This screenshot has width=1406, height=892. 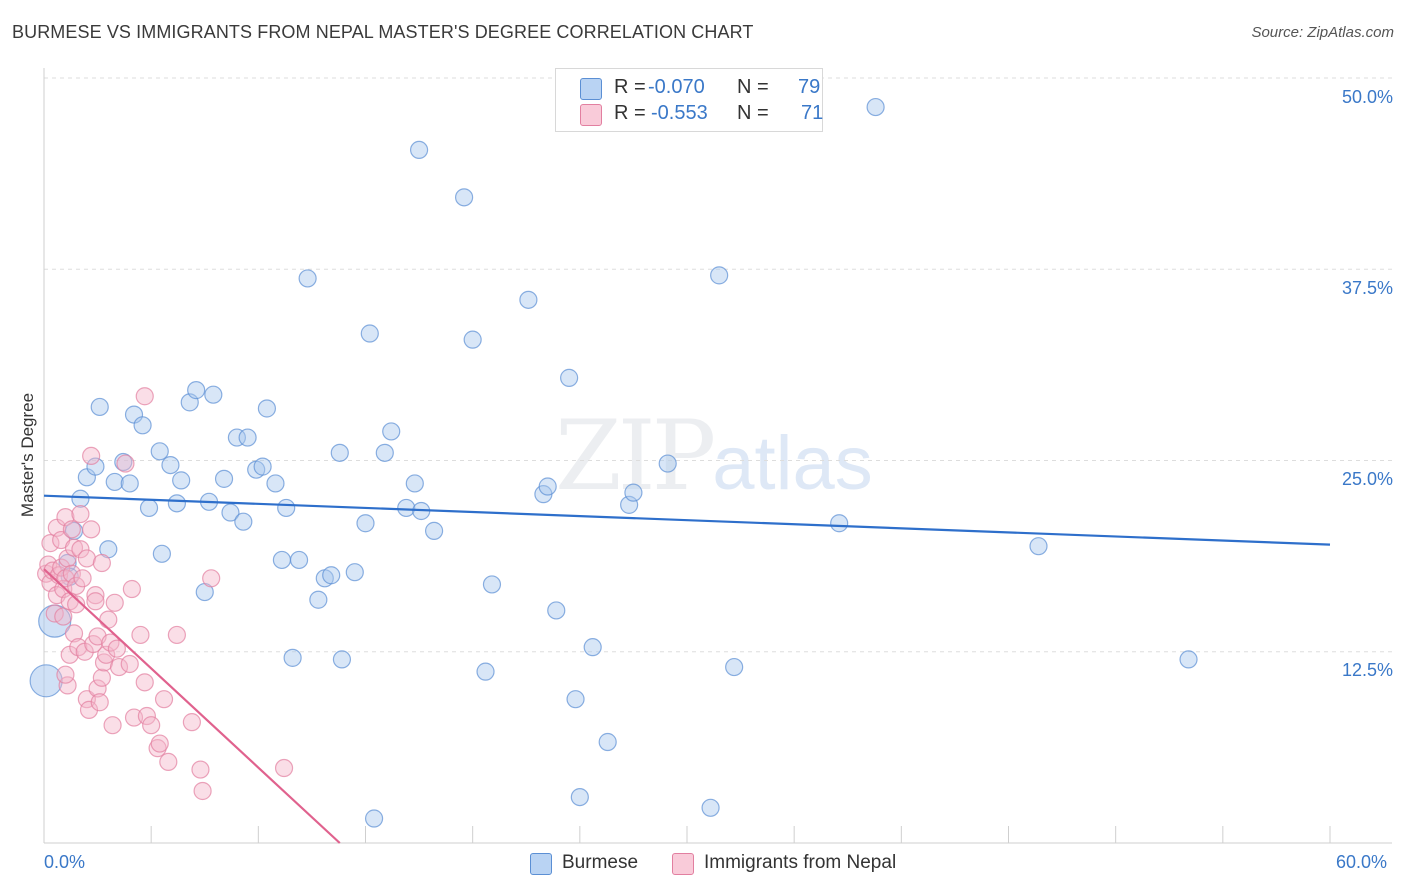 I want to click on watermark-atlas: atlas, so click(x=792, y=463).